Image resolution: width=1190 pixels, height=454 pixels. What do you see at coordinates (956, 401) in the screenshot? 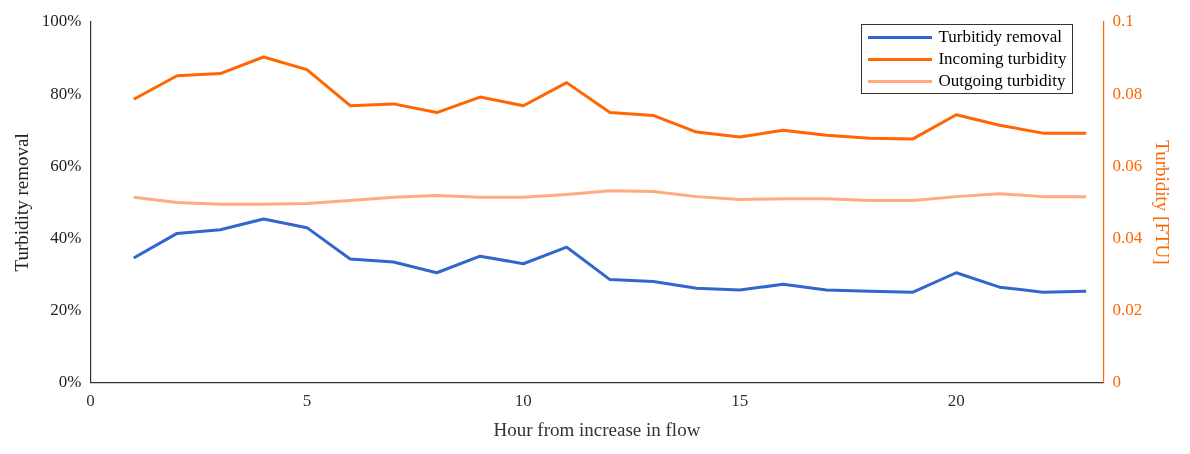
I see `x-tick-label: 20` at bounding box center [956, 401].